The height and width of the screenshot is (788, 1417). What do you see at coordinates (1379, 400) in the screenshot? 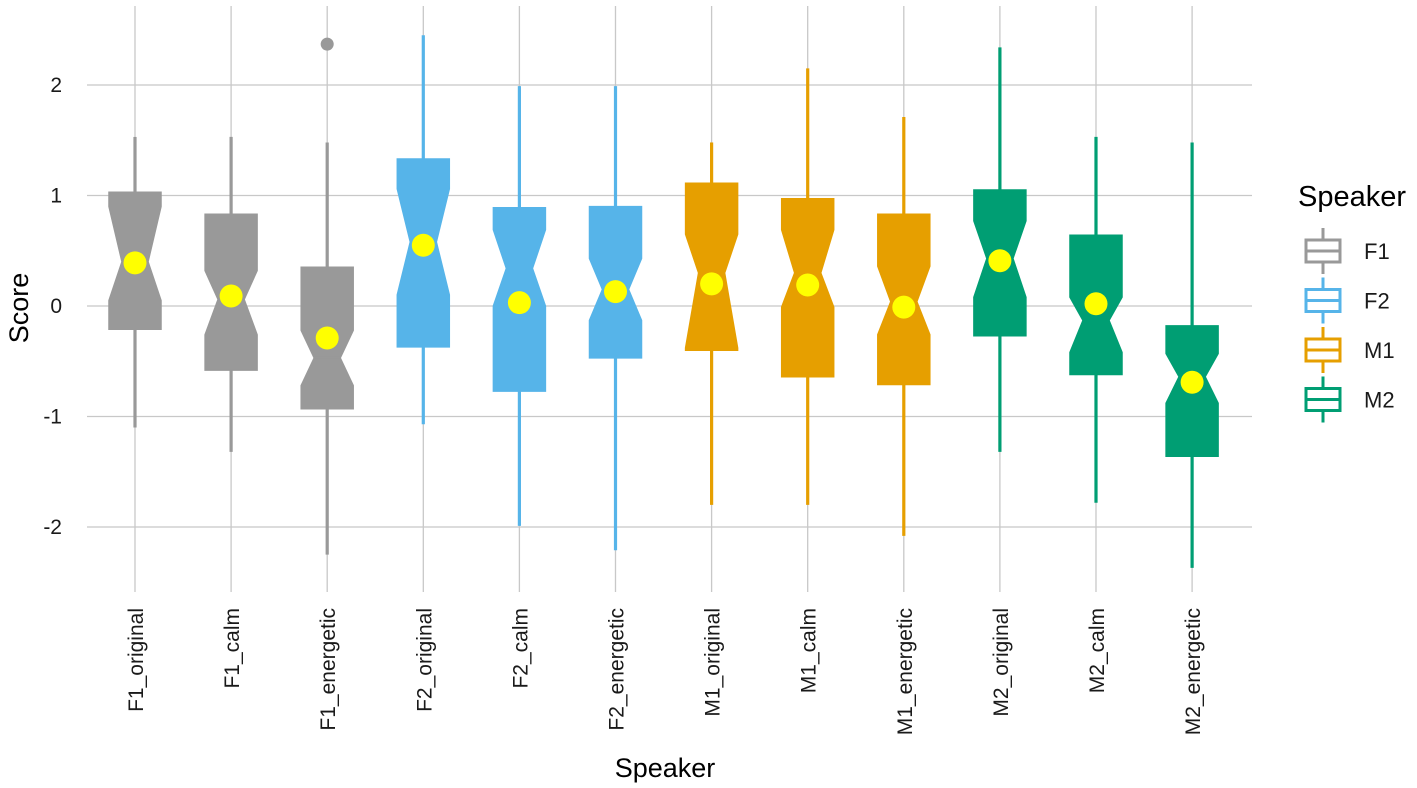
I see `legend-label: M2` at bounding box center [1379, 400].